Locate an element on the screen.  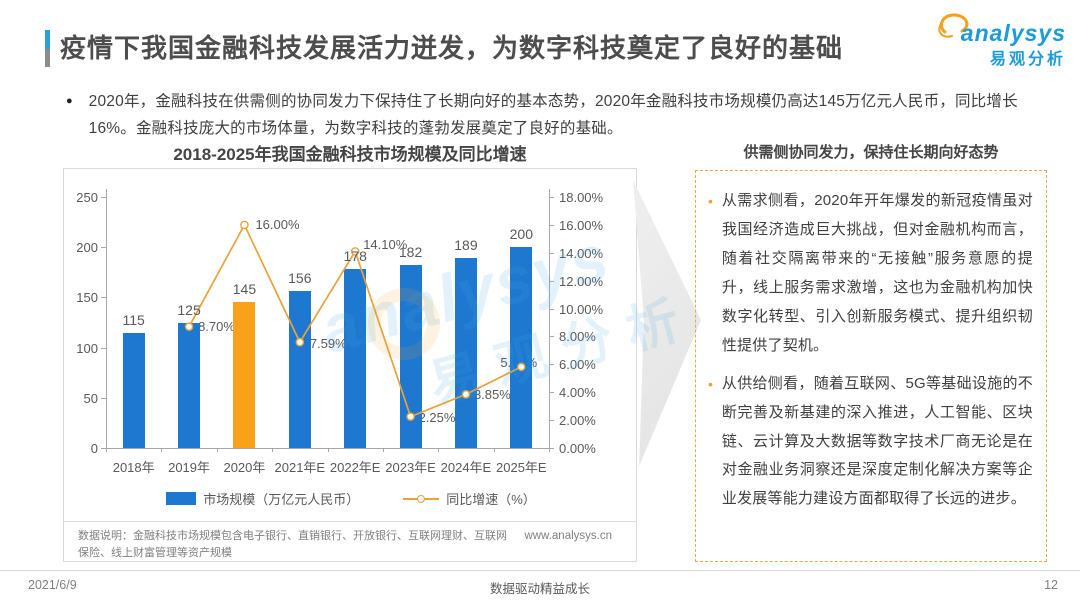
y-axis-tick-label: 100 is located at coordinates (87, 348).